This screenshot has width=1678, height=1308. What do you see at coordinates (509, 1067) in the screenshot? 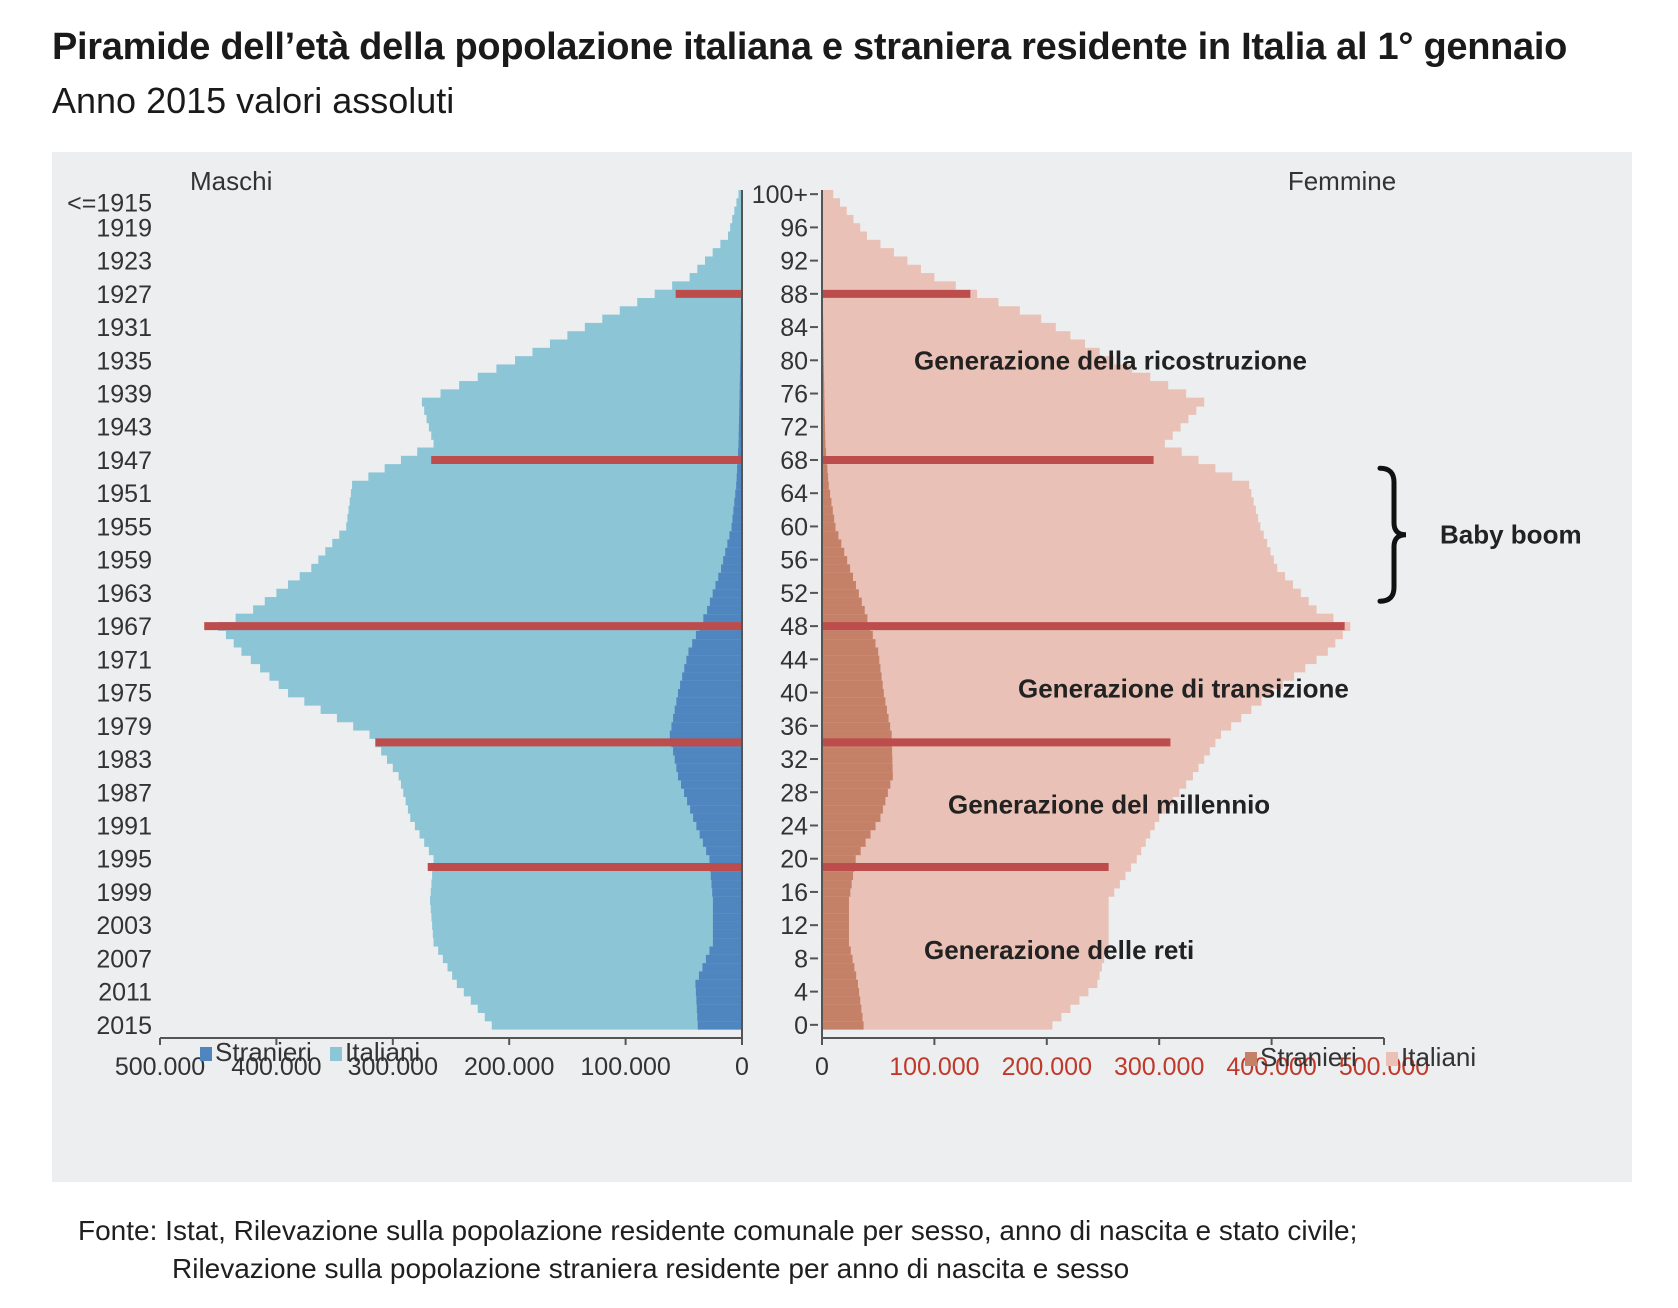
I see `x-tick-label-left: 200.000` at bounding box center [509, 1067].